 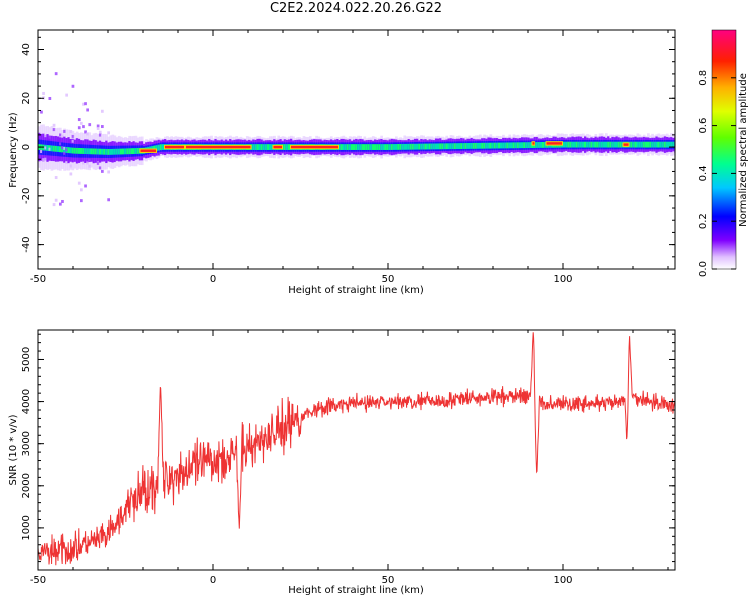 I want to click on top-x-tick-label: 50, so click(x=388, y=279).